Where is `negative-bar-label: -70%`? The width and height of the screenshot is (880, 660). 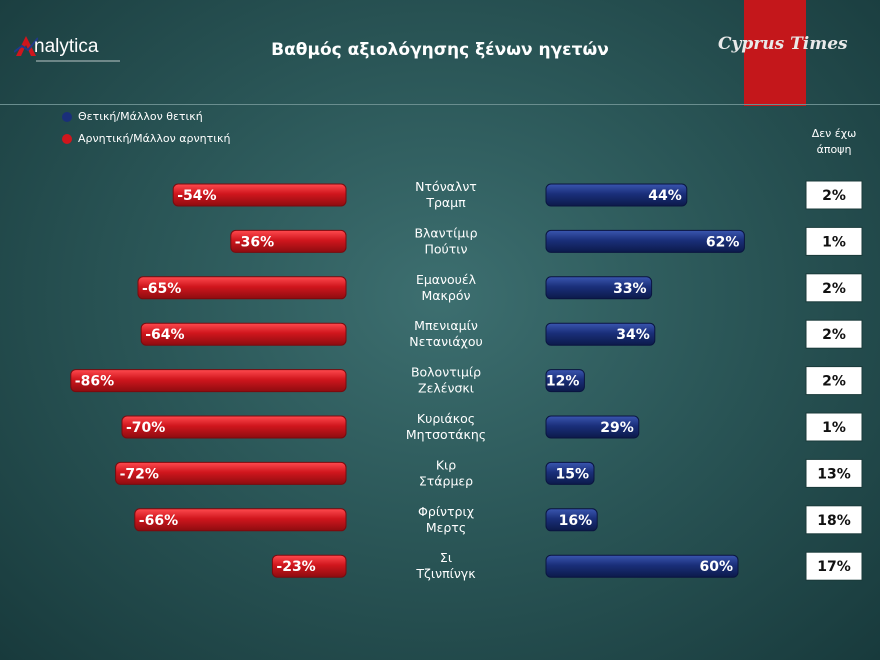 negative-bar-label: -70% is located at coordinates (145, 428).